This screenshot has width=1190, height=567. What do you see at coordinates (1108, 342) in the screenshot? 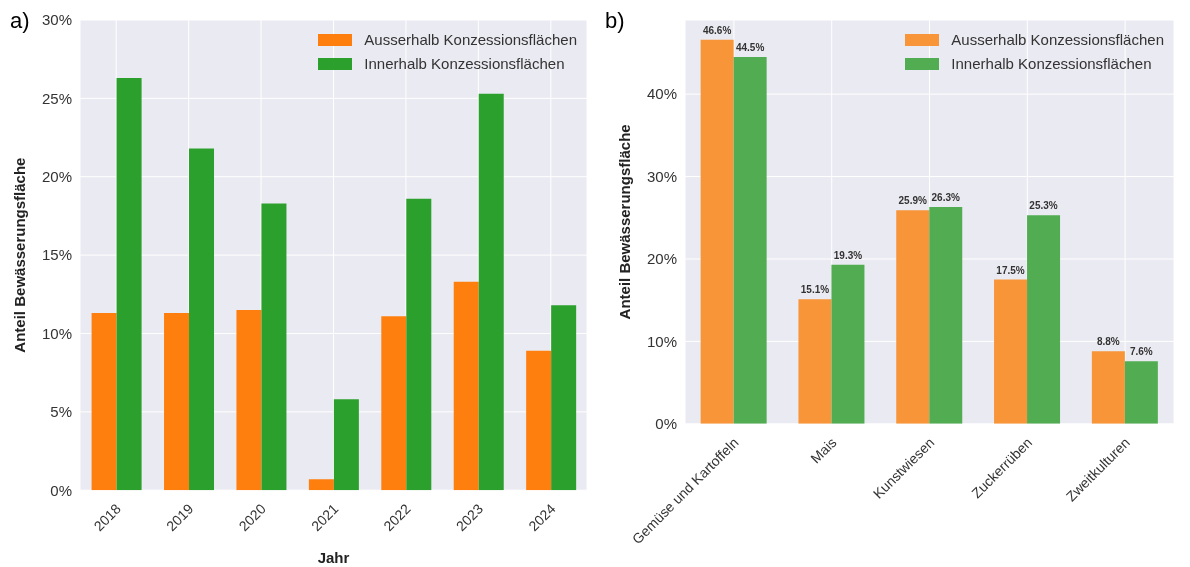
I see `data-label: 8.8%` at bounding box center [1108, 342].